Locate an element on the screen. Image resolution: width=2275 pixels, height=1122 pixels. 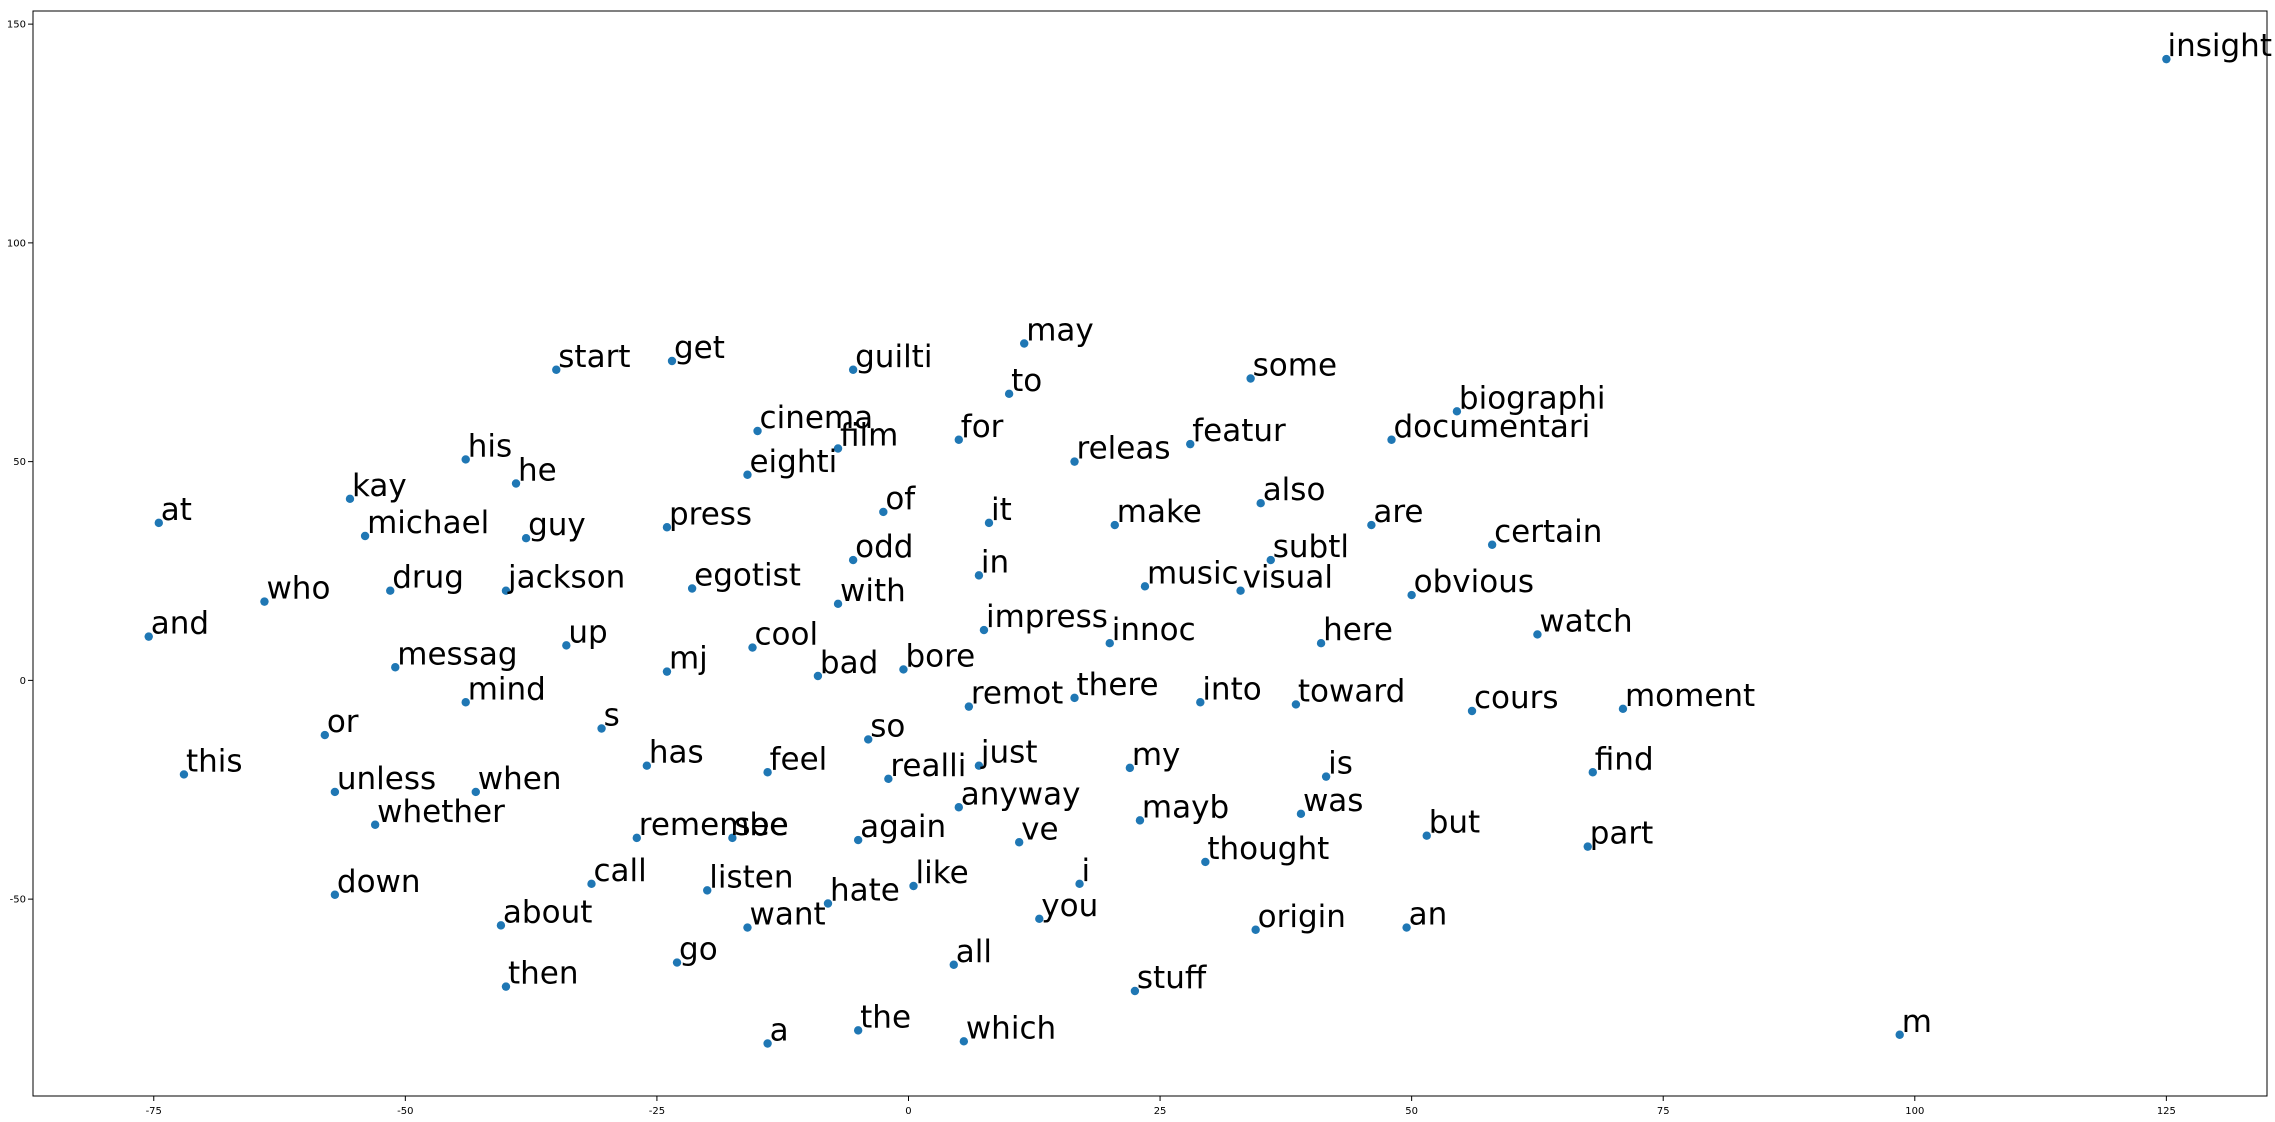
point-label: s is located at coordinates (612, 716).